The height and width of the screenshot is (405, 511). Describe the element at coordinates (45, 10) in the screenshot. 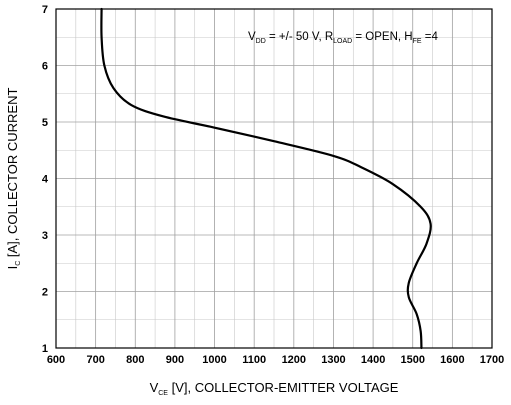

I see `y-tick-label: 7` at that location.